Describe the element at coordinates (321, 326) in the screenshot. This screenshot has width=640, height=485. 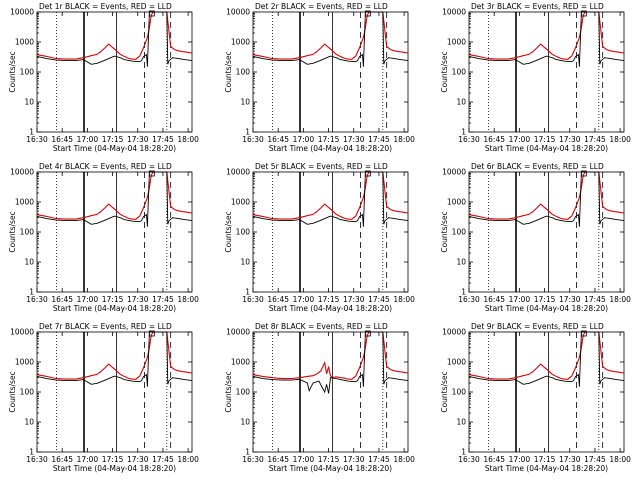
I see `panel-title: Det 8r BLACK = Events, RED = LLD` at that location.